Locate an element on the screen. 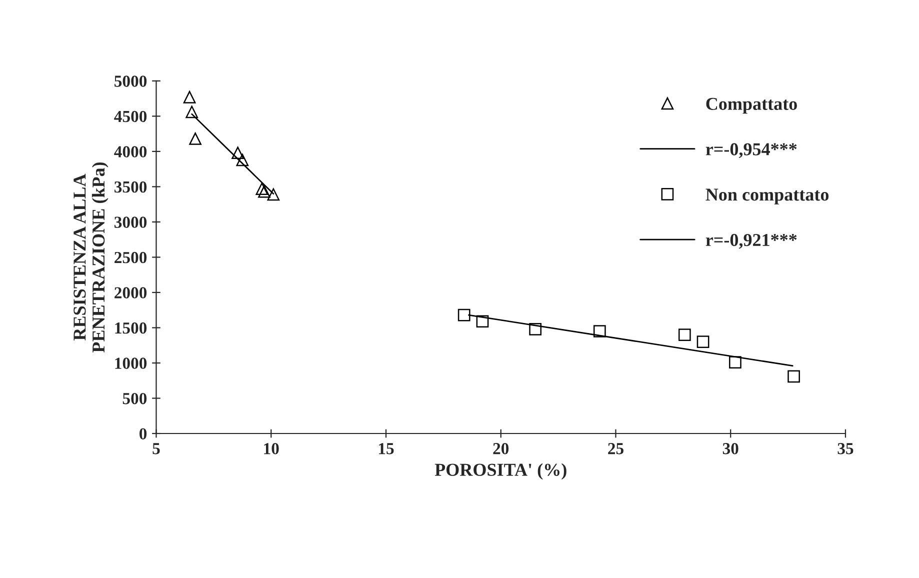  x-tick-label: 30 is located at coordinates (730, 448).